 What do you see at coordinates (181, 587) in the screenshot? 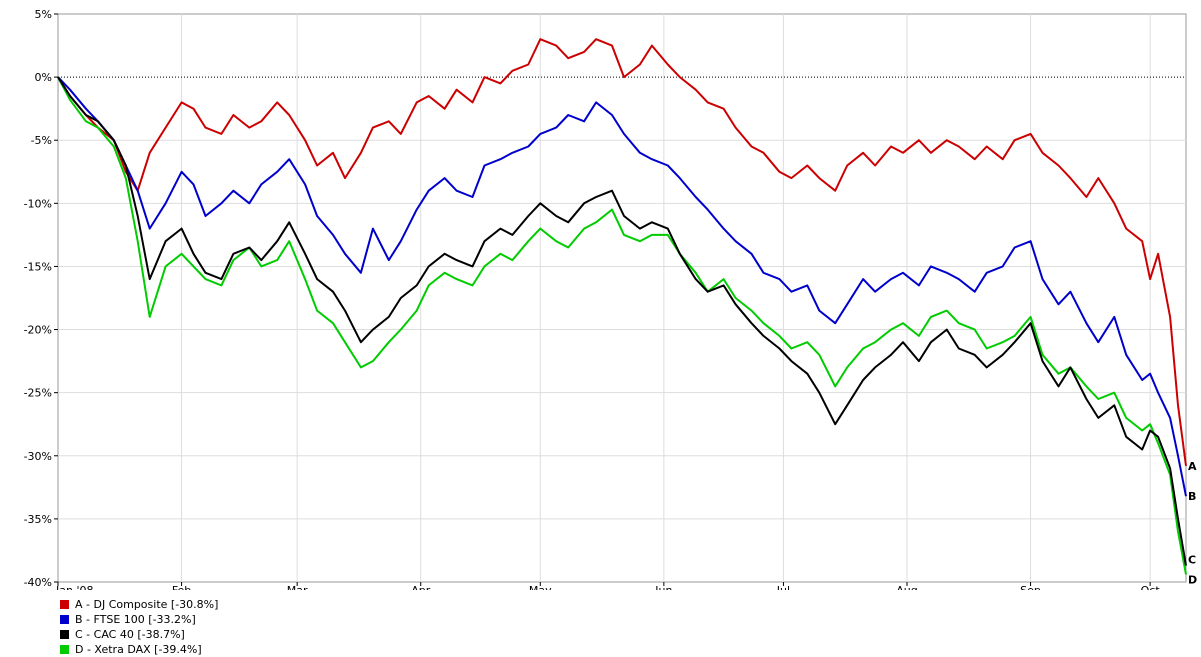
I see `x-tick-label: Feb` at bounding box center [181, 587].